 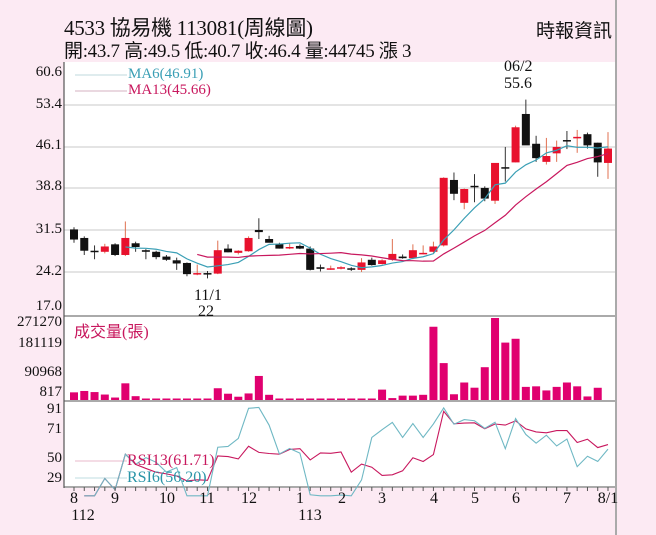 I want to click on rsi13-legend: RSI13(61.71), so click(x=171, y=460).